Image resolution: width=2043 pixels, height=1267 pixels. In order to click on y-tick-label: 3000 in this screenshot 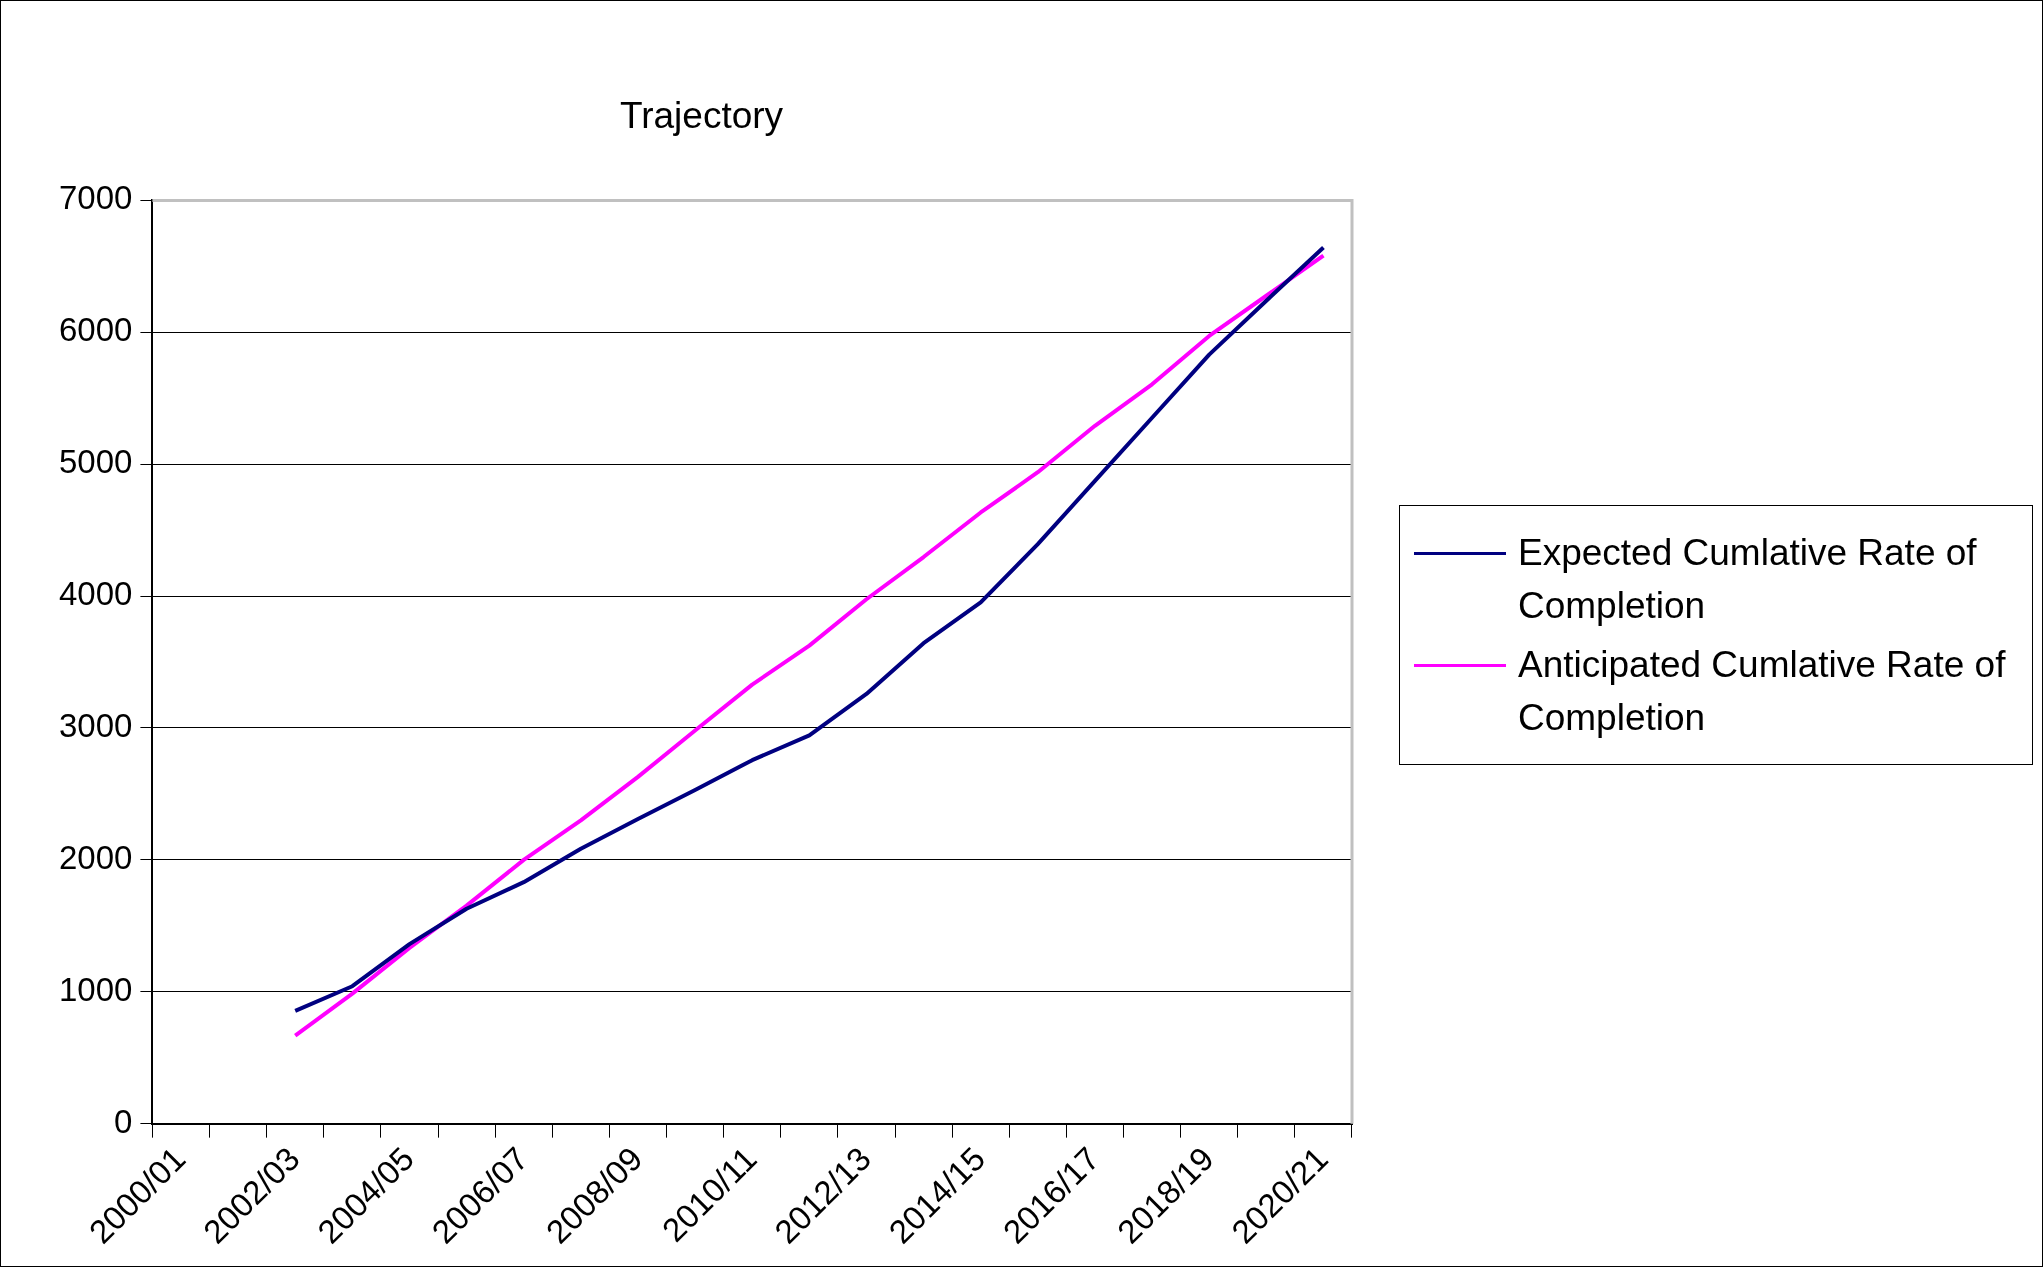, I will do `click(95, 726)`.